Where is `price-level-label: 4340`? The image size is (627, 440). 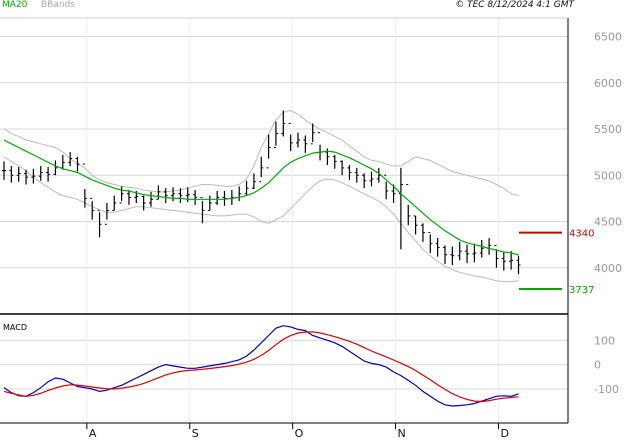
price-level-label: 4340 is located at coordinates (581, 234).